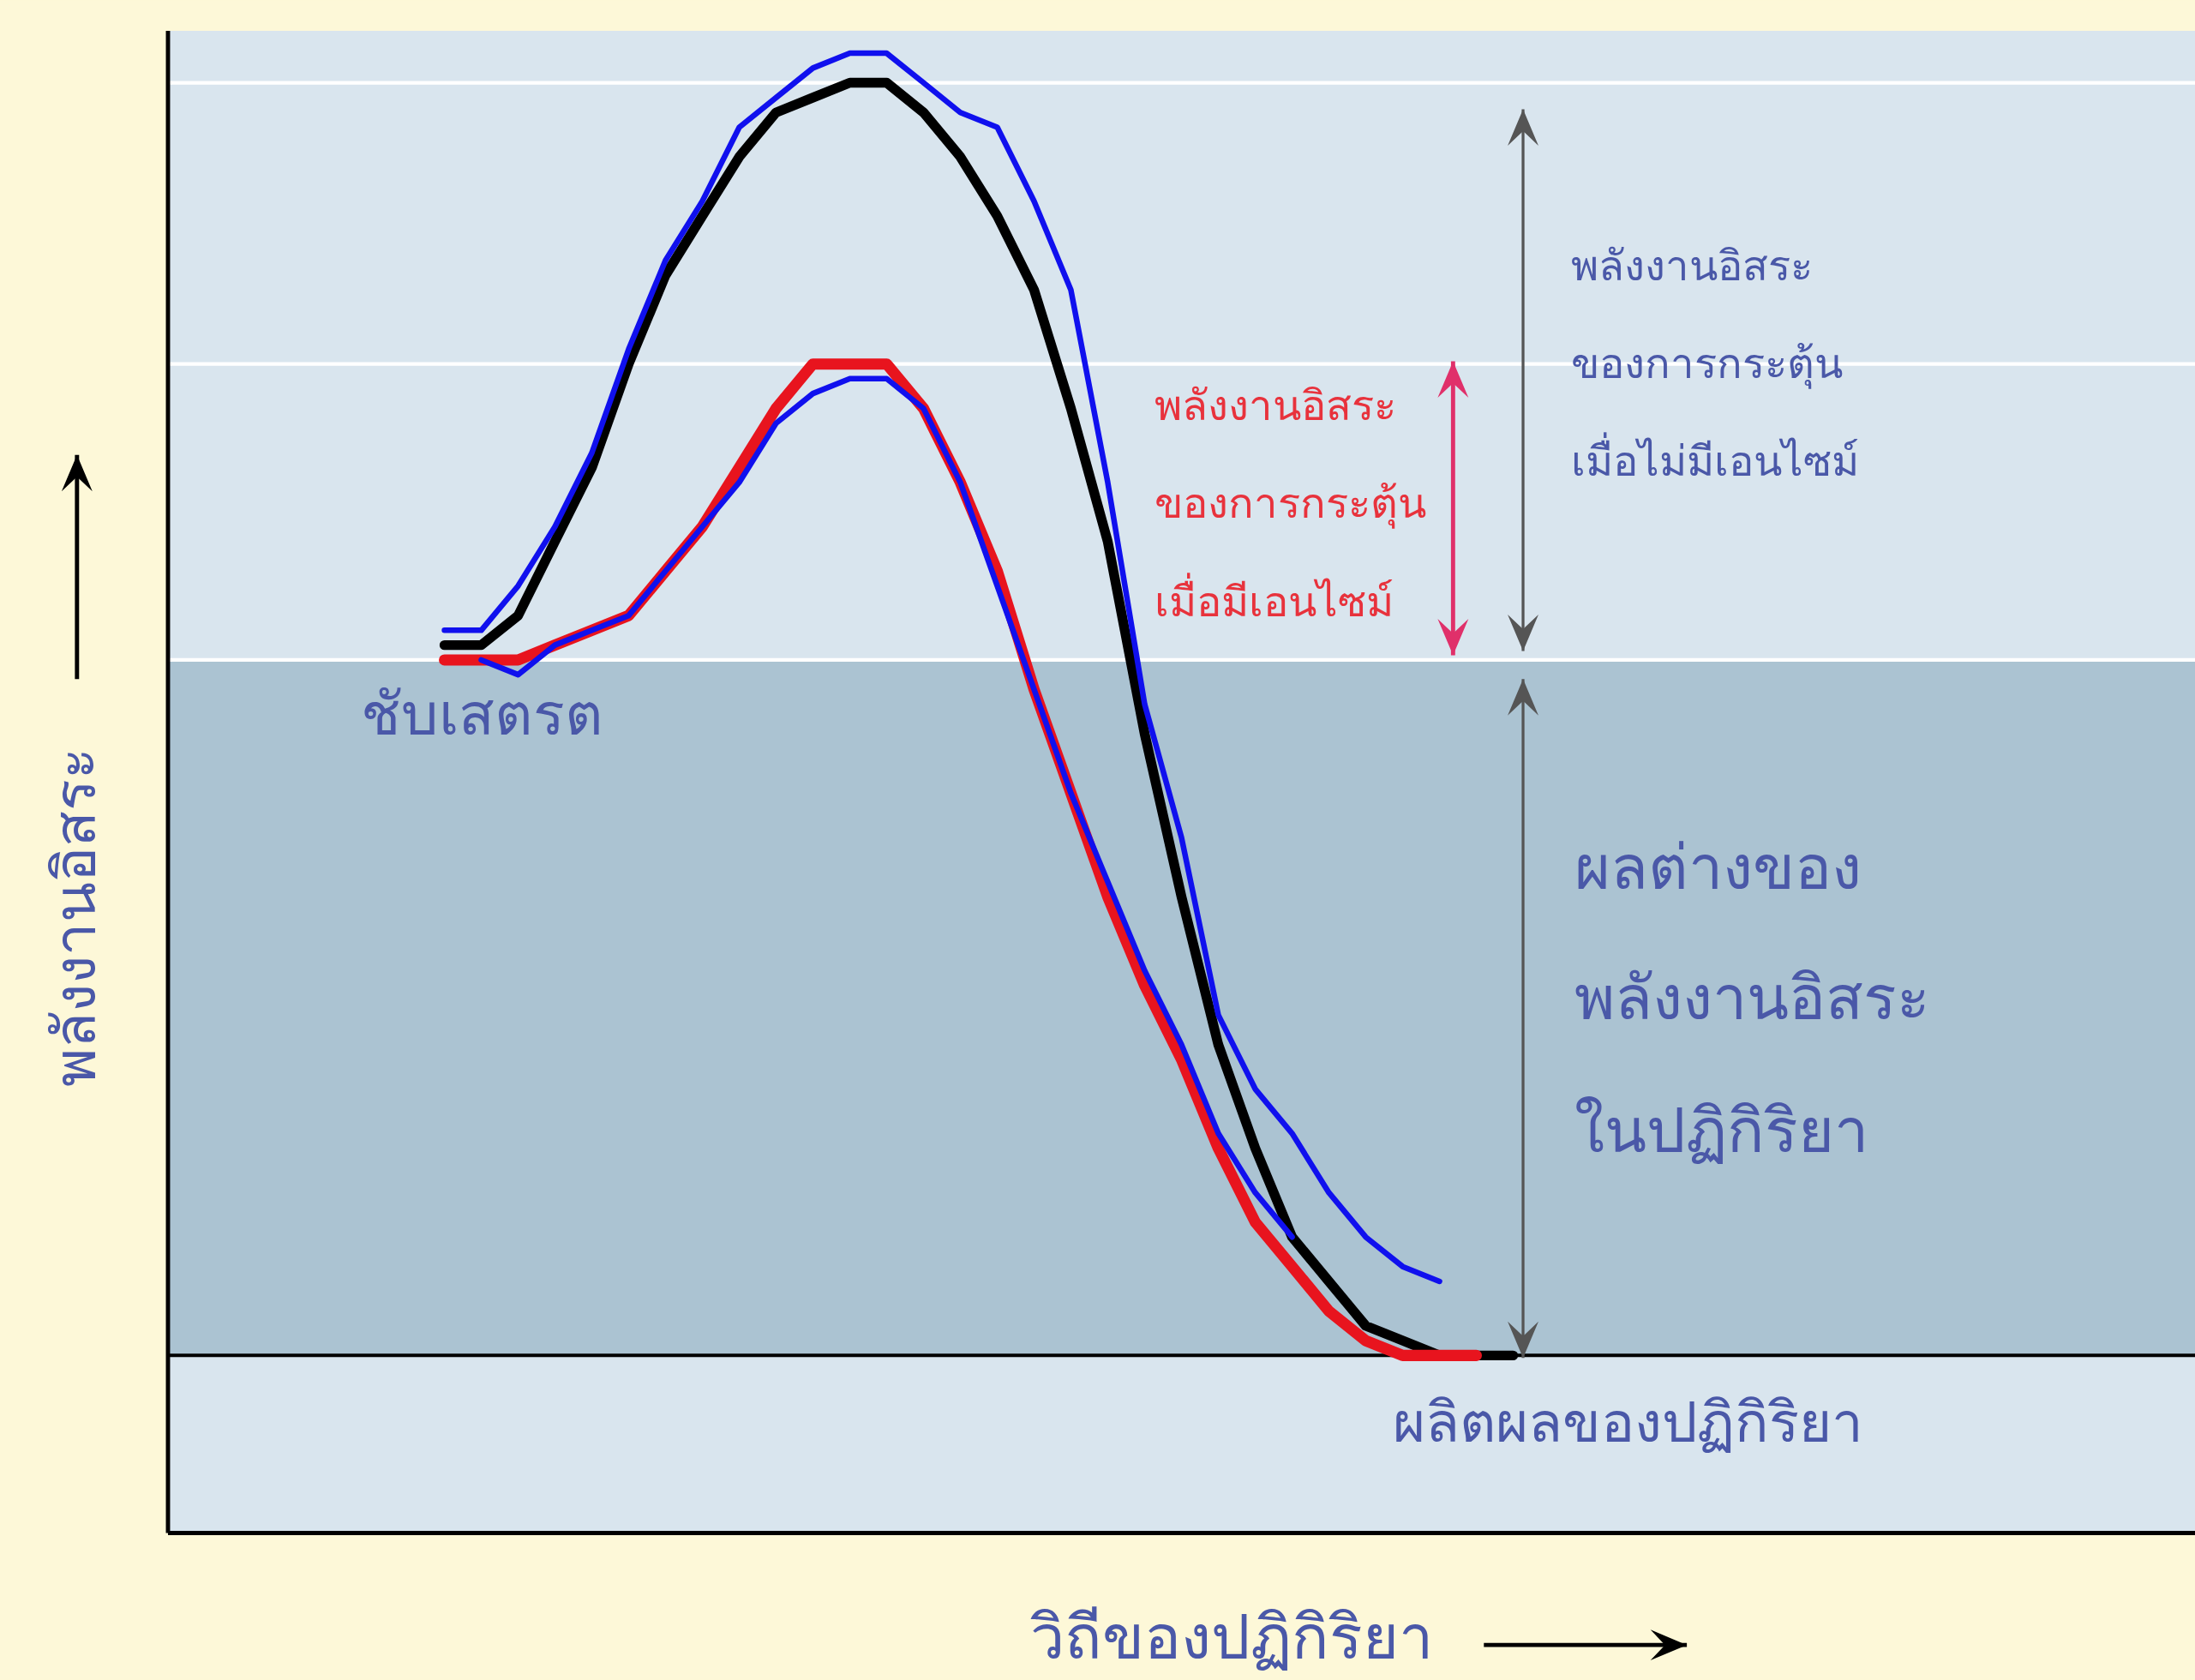 This screenshot has height=1680, width=2195. Describe the element at coordinates (75, 917) in the screenshot. I see `y-axis-title: พลังงานอิสระ` at that location.